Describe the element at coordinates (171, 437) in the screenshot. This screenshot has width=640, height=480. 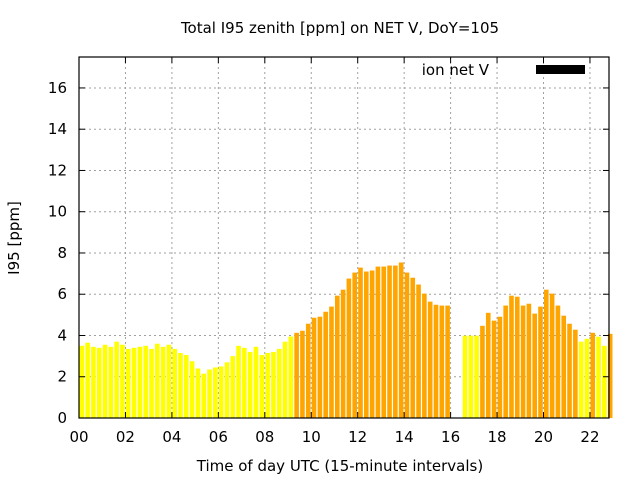
I see `x-tick-label: 04` at that location.